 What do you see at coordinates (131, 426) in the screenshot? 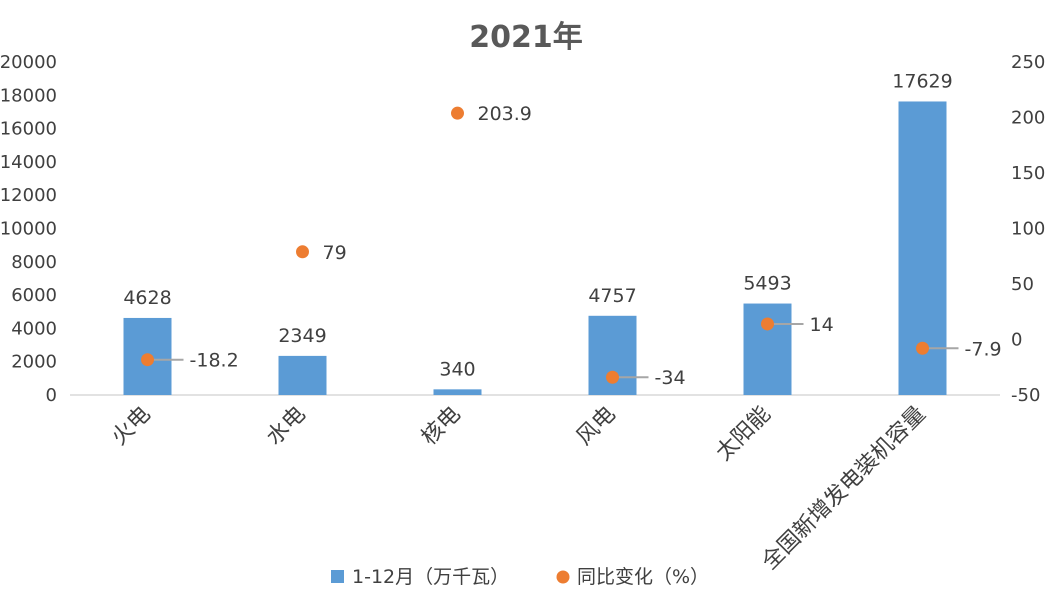
I see `category-label: 火电` at bounding box center [131, 426].